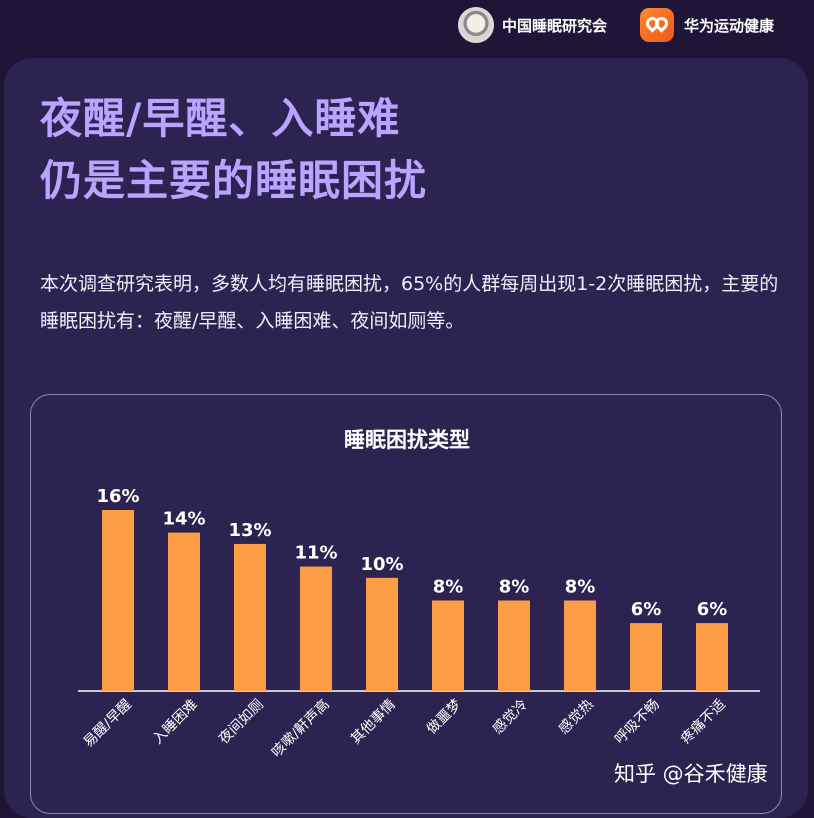 Image resolution: width=814 pixels, height=818 pixels. What do you see at coordinates (234, 180) in the screenshot?
I see `headline-line2: 仍是主要的睡眠困扰` at bounding box center [234, 180].